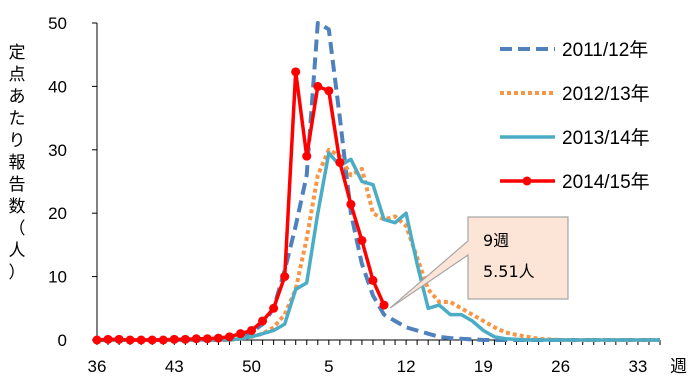 This screenshot has height=385, width=695. I want to click on x-tick-label: 26, so click(560, 366).